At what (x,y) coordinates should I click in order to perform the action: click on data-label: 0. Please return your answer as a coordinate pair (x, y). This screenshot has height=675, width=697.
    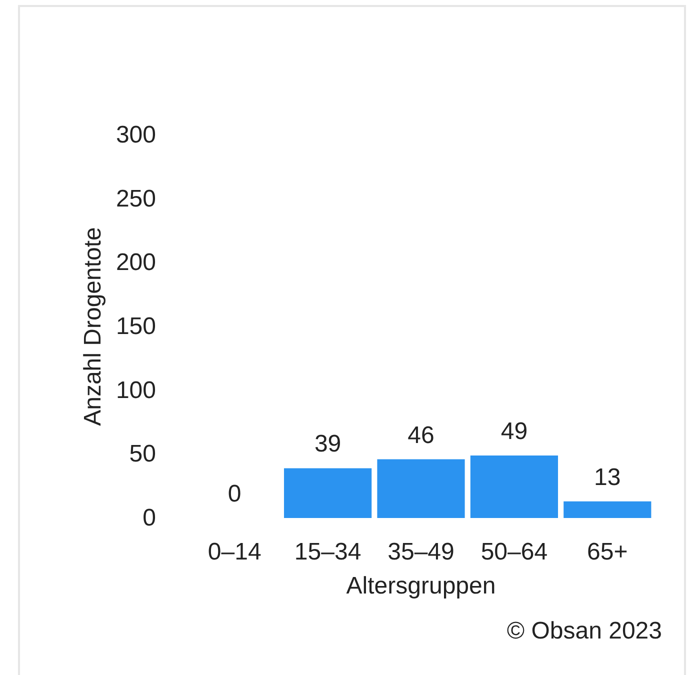
    Looking at the image, I should click on (235, 494).